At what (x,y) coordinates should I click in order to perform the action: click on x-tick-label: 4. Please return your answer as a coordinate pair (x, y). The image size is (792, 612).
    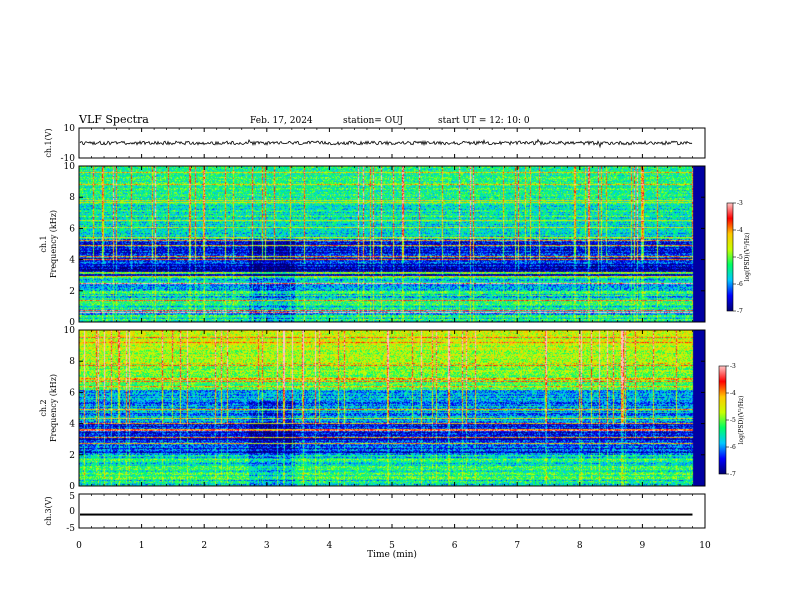
    Looking at the image, I should click on (330, 546).